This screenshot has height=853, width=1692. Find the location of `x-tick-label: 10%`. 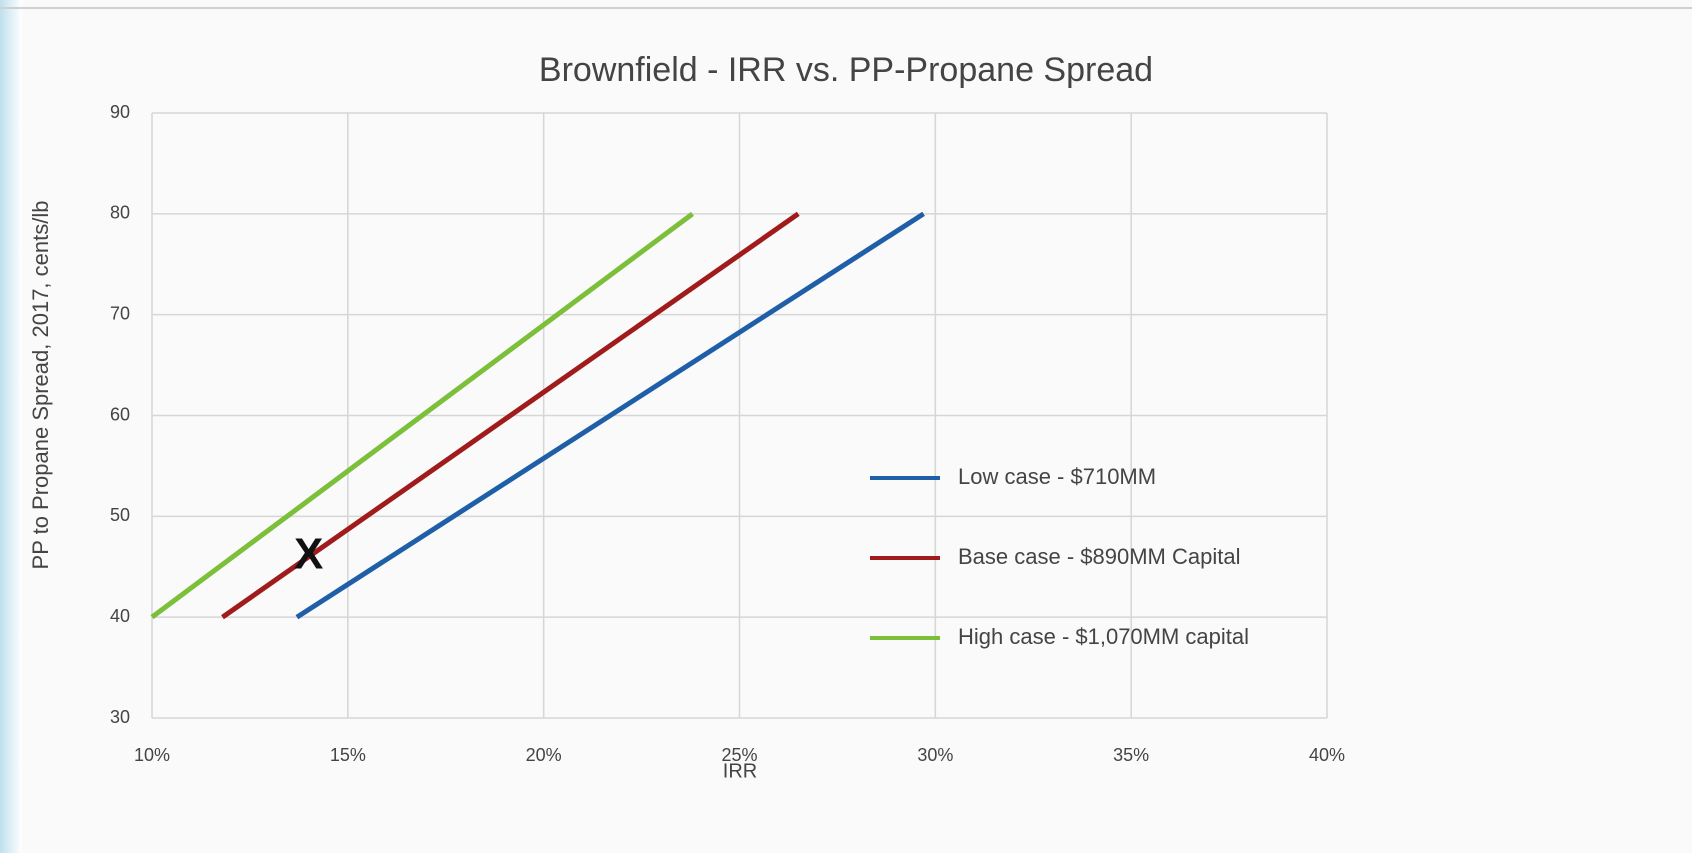

x-tick-label: 10% is located at coordinates (152, 755).